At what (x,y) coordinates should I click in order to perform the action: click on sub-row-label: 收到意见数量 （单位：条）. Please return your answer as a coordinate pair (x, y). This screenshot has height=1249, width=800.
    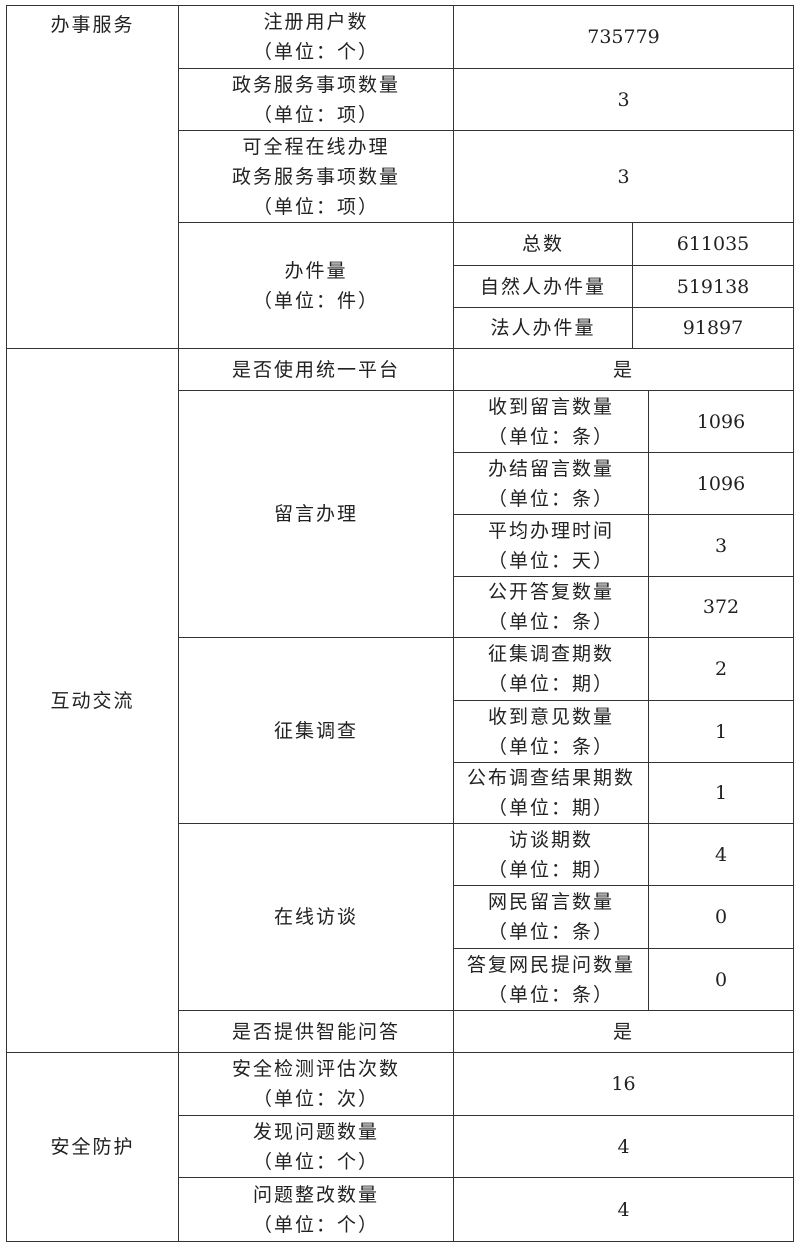
    Looking at the image, I should click on (551, 731).